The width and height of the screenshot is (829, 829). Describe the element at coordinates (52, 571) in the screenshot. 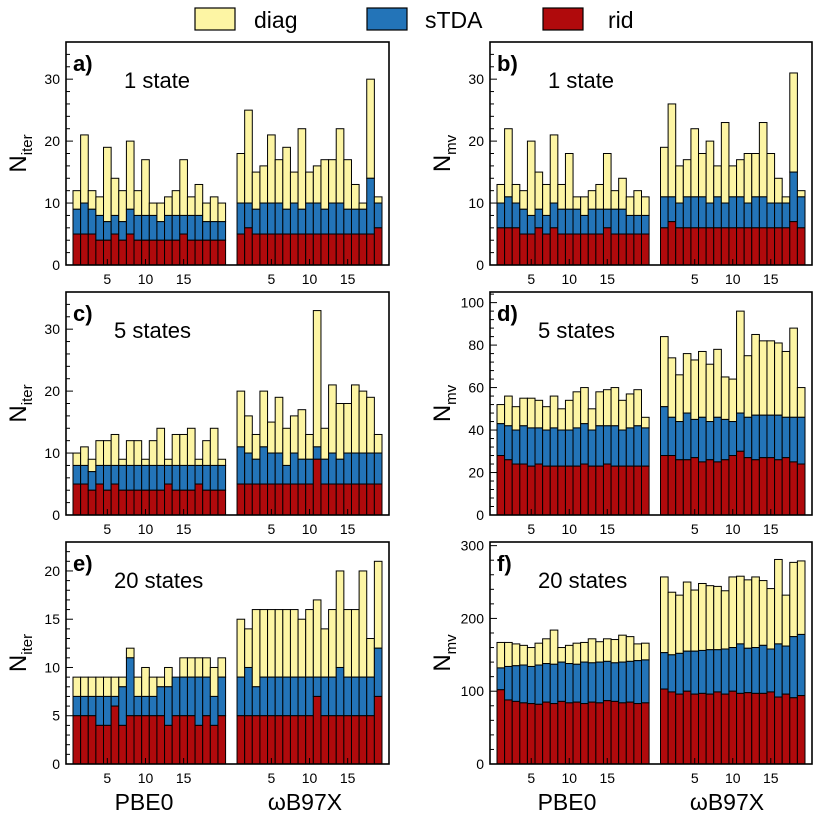

I see `y-tick-label: 20` at that location.